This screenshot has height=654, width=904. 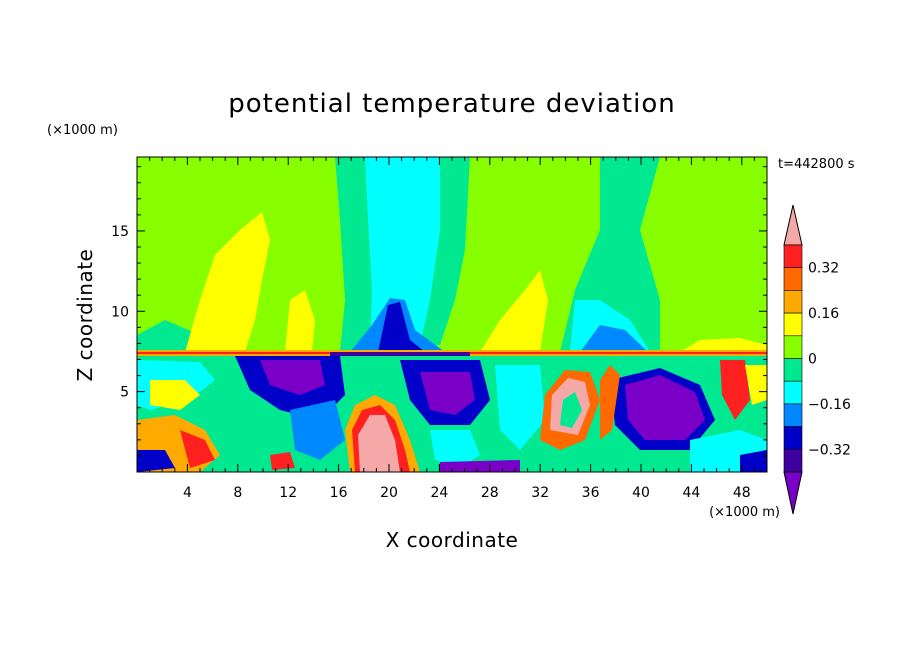 What do you see at coordinates (591, 493) in the screenshot?
I see `x-tick-label: 36` at bounding box center [591, 493].